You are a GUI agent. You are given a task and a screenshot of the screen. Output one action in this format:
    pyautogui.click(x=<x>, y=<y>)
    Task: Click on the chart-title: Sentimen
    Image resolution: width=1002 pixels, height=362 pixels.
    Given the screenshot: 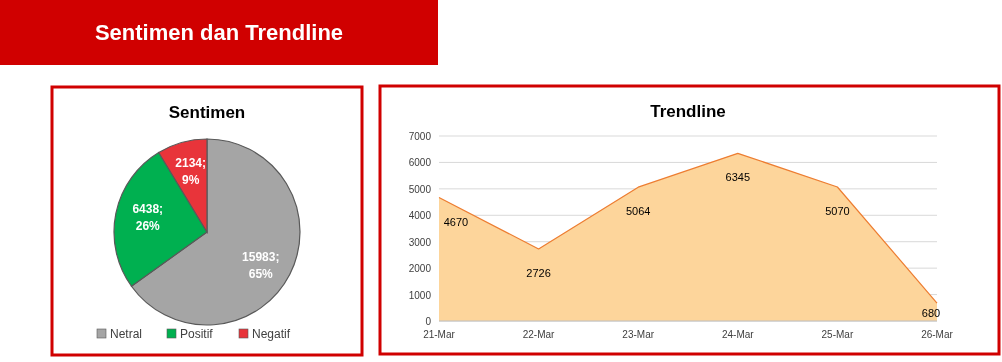 What is the action you would take?
    pyautogui.click(x=207, y=112)
    